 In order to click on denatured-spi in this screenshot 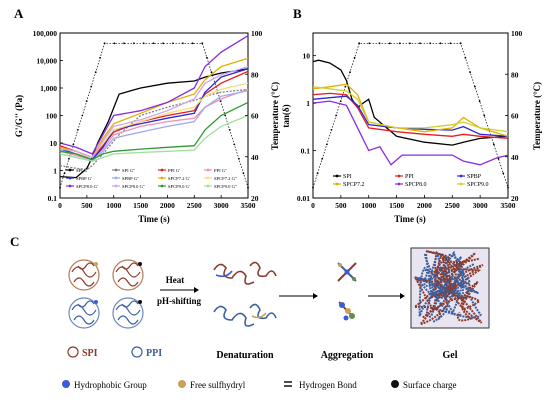, I will do `click(245, 273)`.